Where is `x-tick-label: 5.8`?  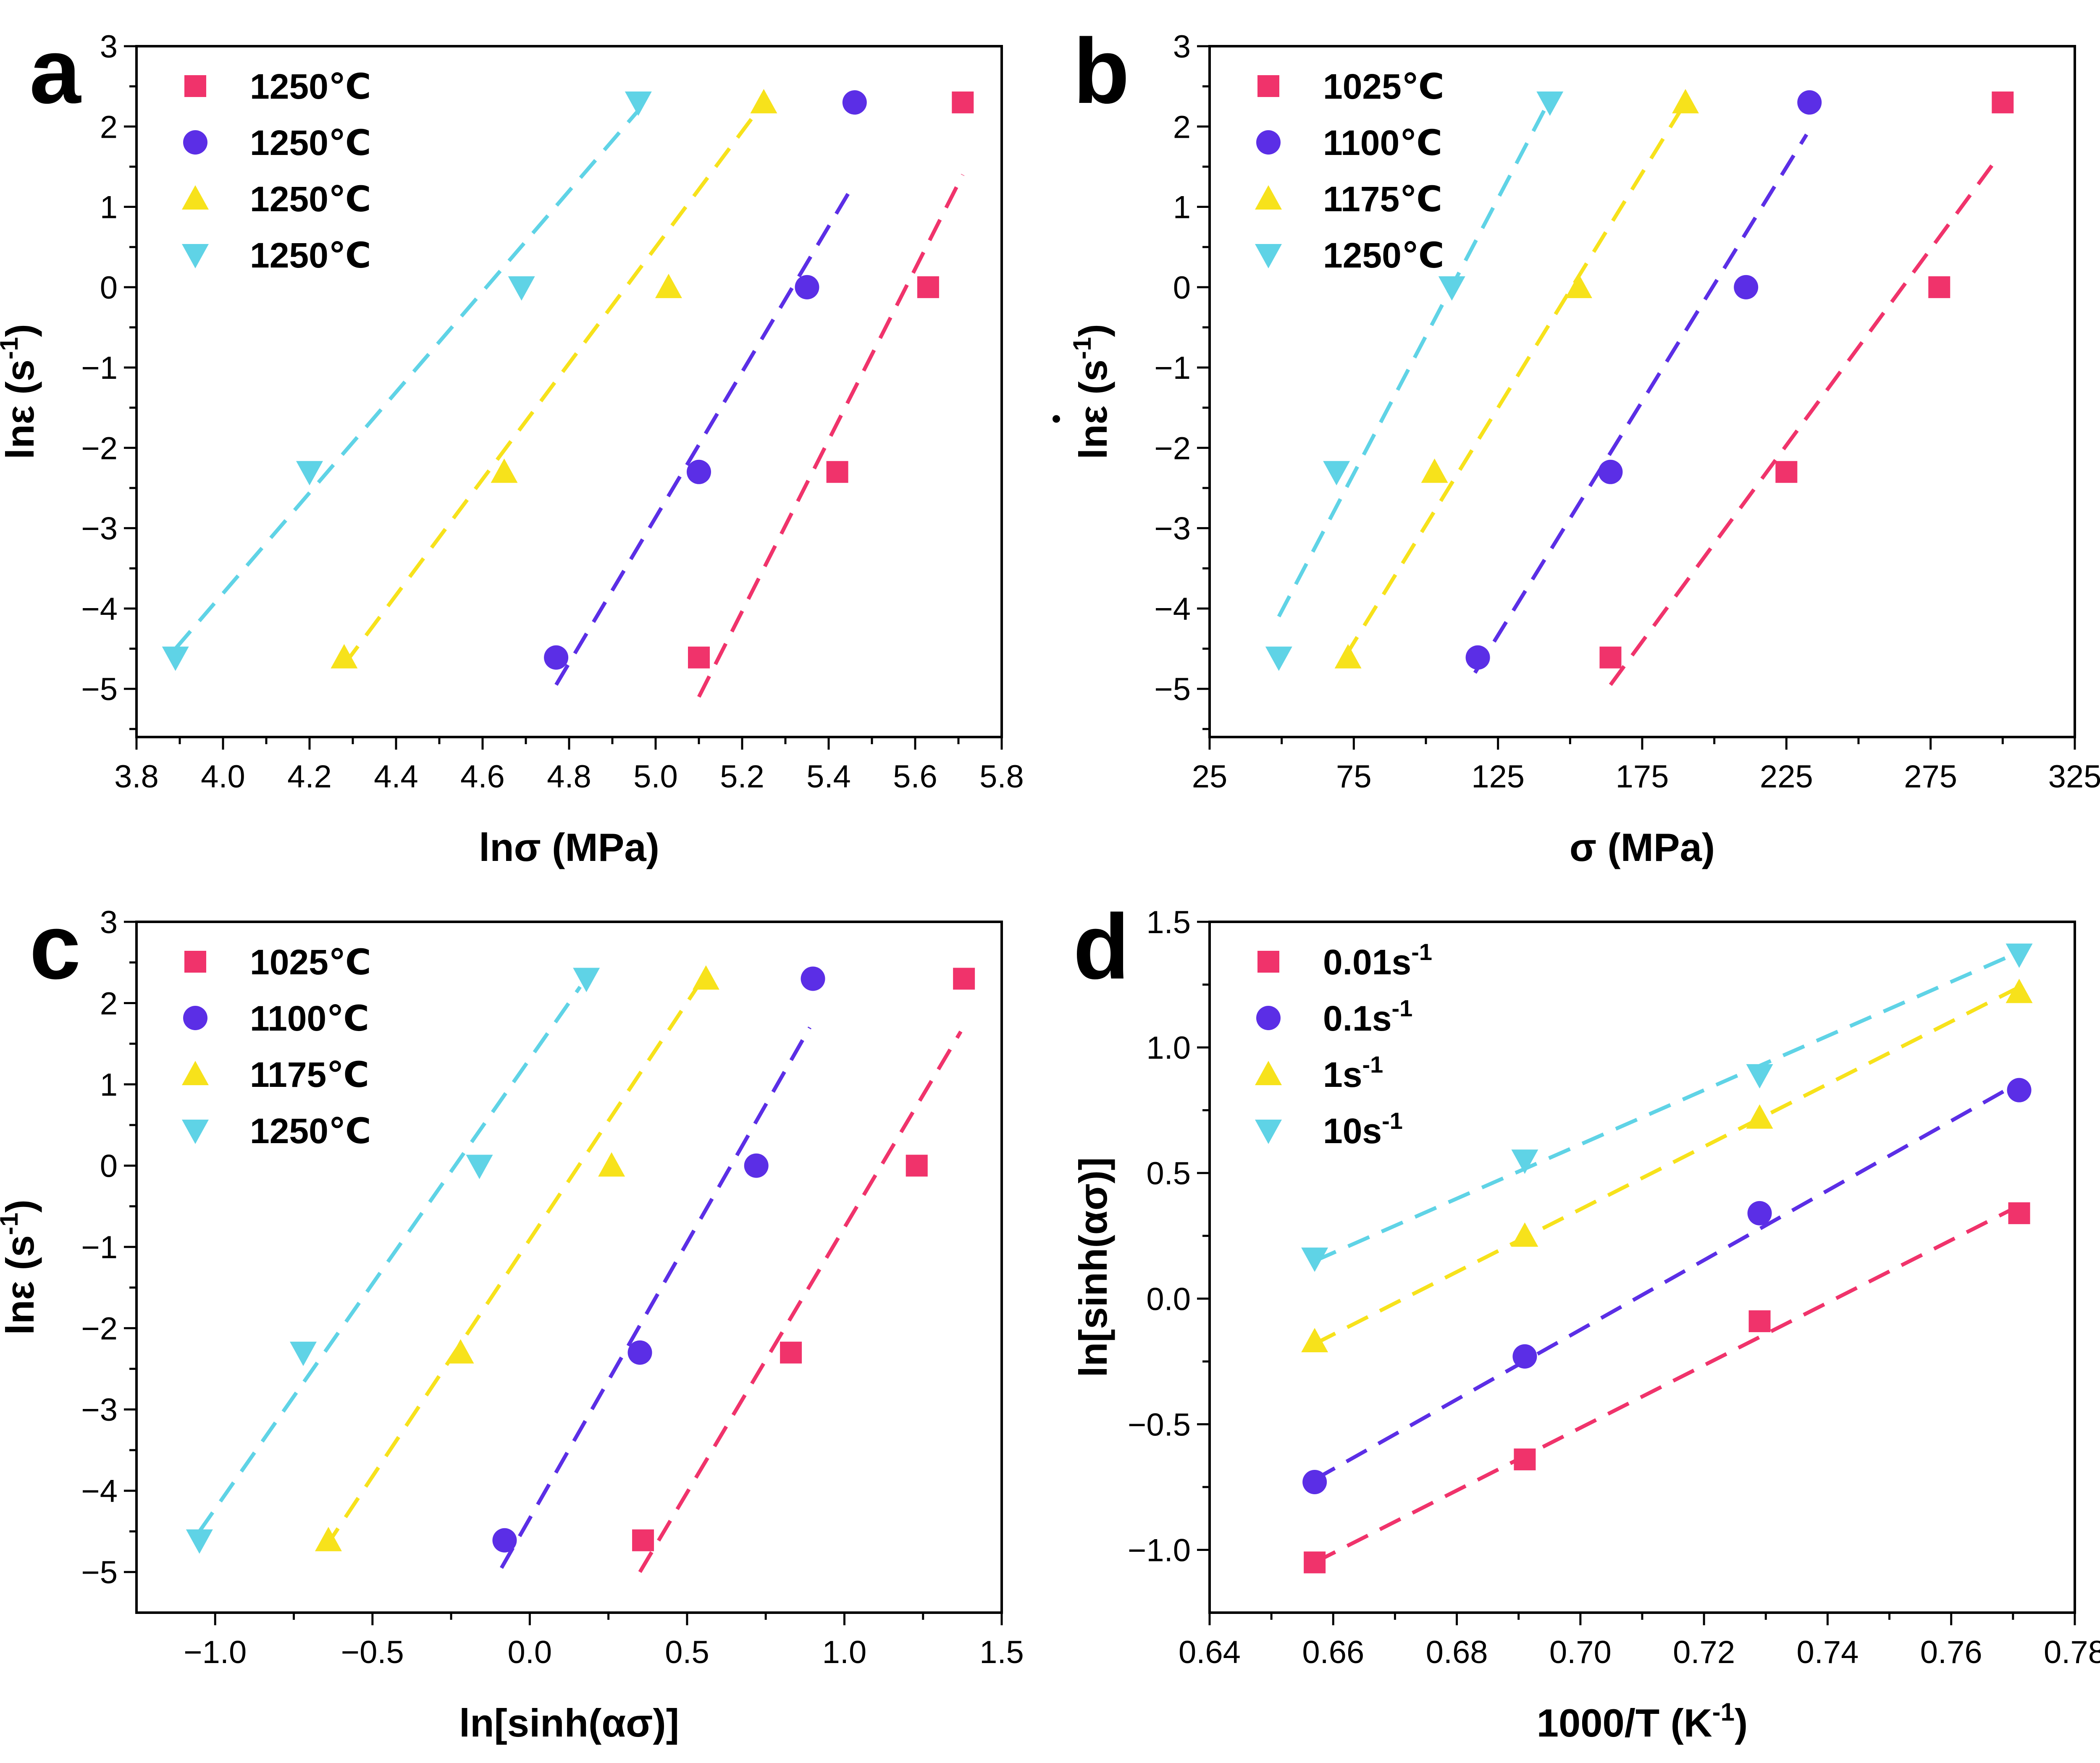
x-tick-label: 5.8 is located at coordinates (1001, 777).